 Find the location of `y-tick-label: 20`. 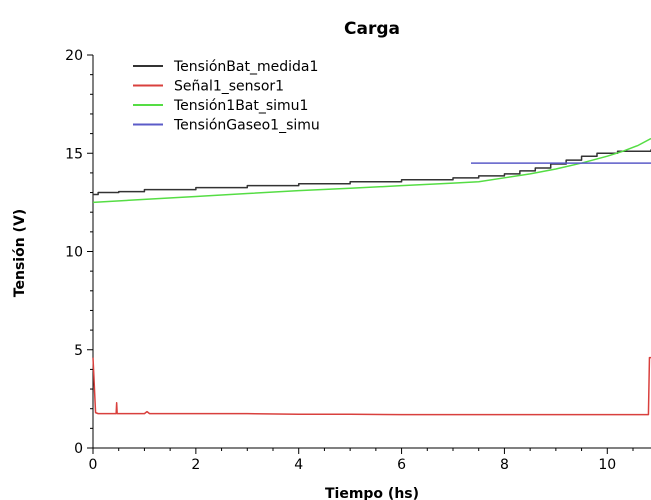

y-tick-label: 20 is located at coordinates (74, 56).